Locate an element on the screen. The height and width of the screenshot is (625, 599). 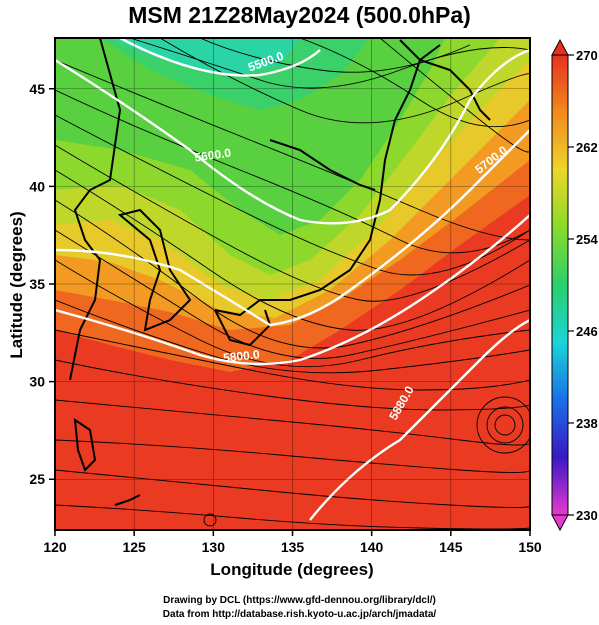
contour-label: 5600.0 is located at coordinates (213, 155).